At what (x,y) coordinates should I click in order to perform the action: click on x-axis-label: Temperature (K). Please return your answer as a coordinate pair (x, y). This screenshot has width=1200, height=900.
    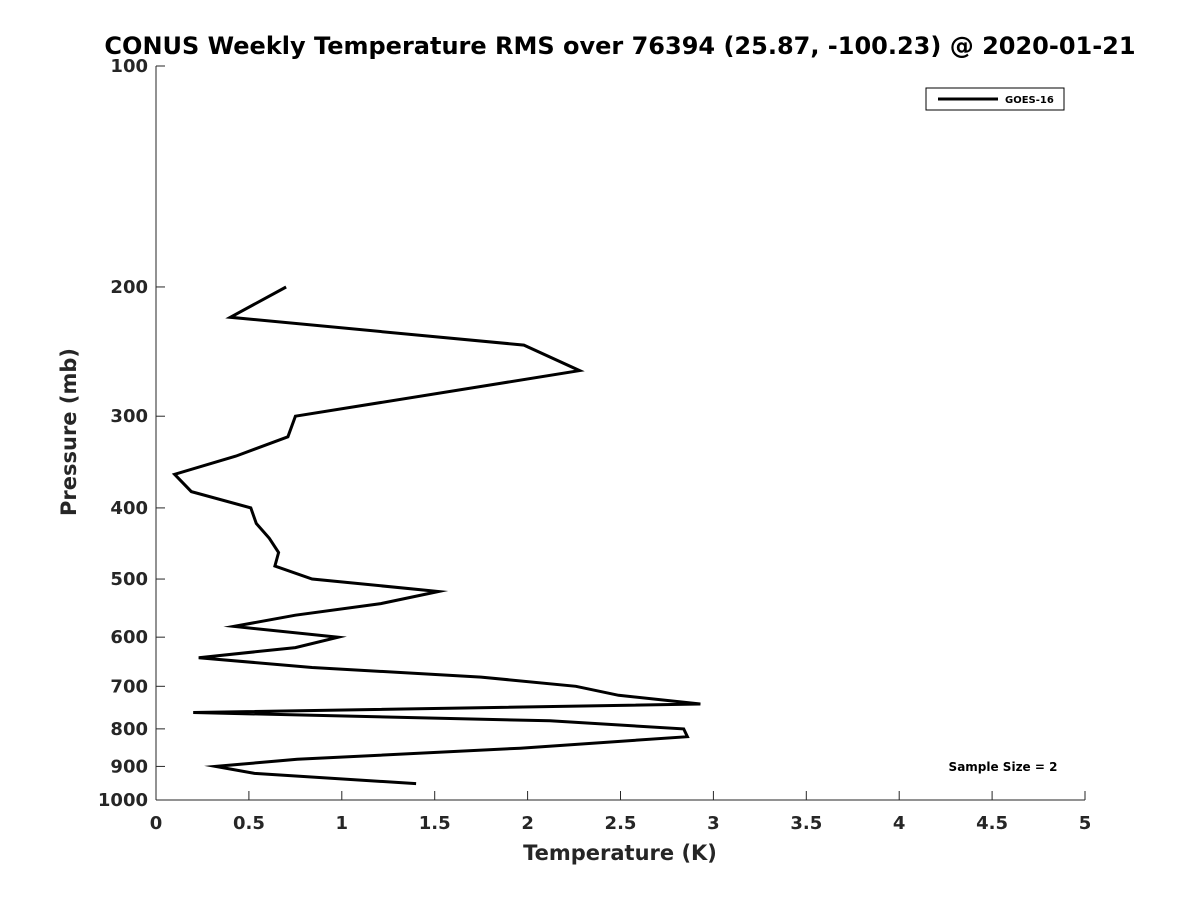
    Looking at the image, I should click on (620, 853).